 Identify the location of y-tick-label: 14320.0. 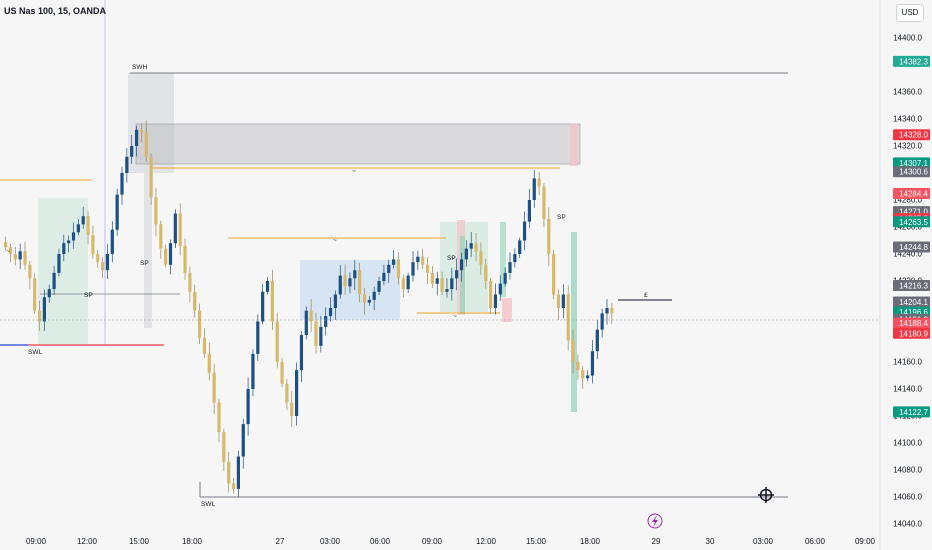
(907, 146).